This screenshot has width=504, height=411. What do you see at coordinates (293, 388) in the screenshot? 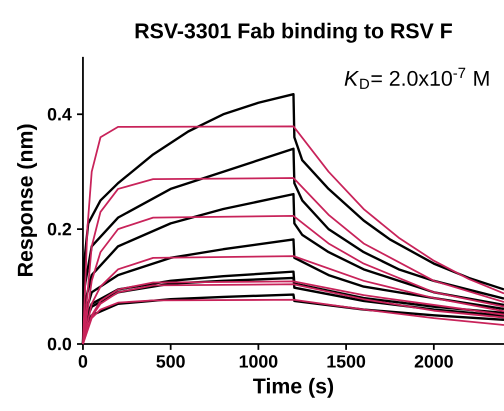
I see `x-axis-title: Time (s)` at bounding box center [293, 388].